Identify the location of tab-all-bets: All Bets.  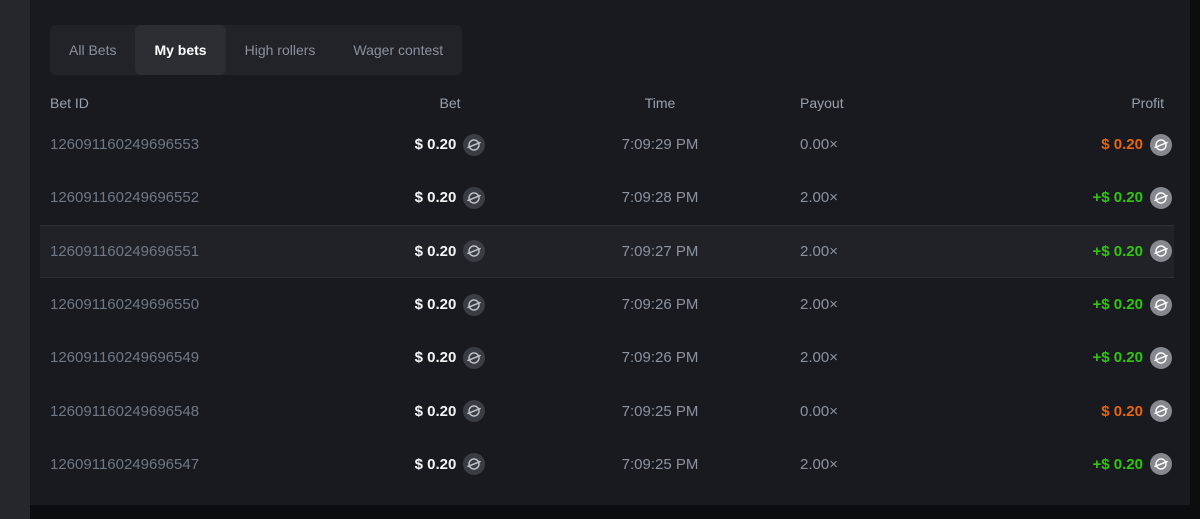
(93, 50).